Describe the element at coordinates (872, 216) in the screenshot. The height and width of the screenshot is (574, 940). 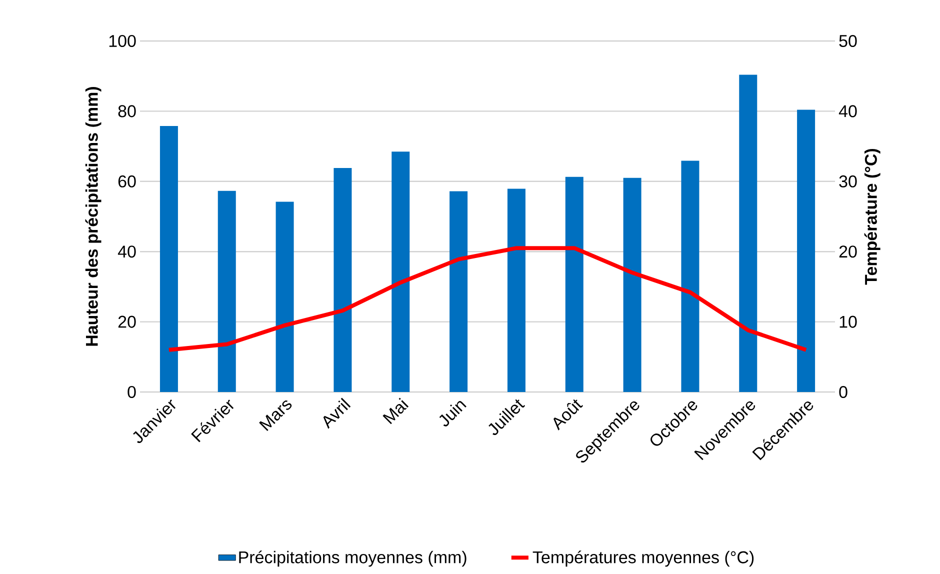
I see `y2-axis-title: Température (°C)` at that location.